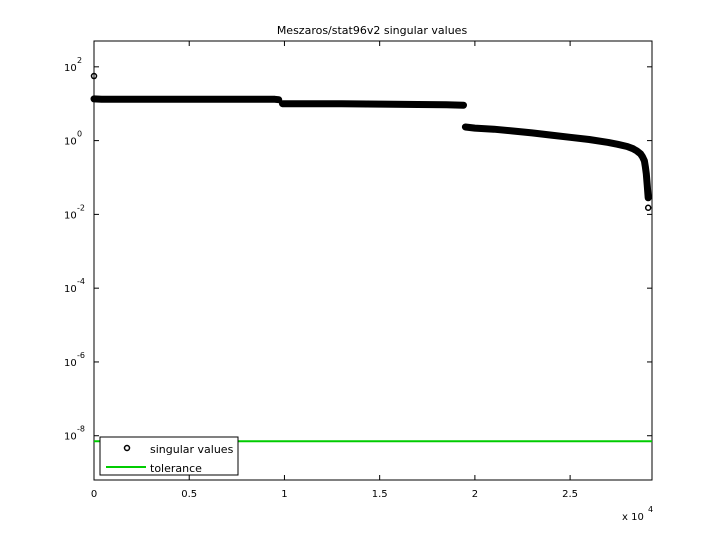 The width and height of the screenshot is (720, 540). I want to click on chart-title: Meszaros/stat96v2 singular values, so click(372, 30).